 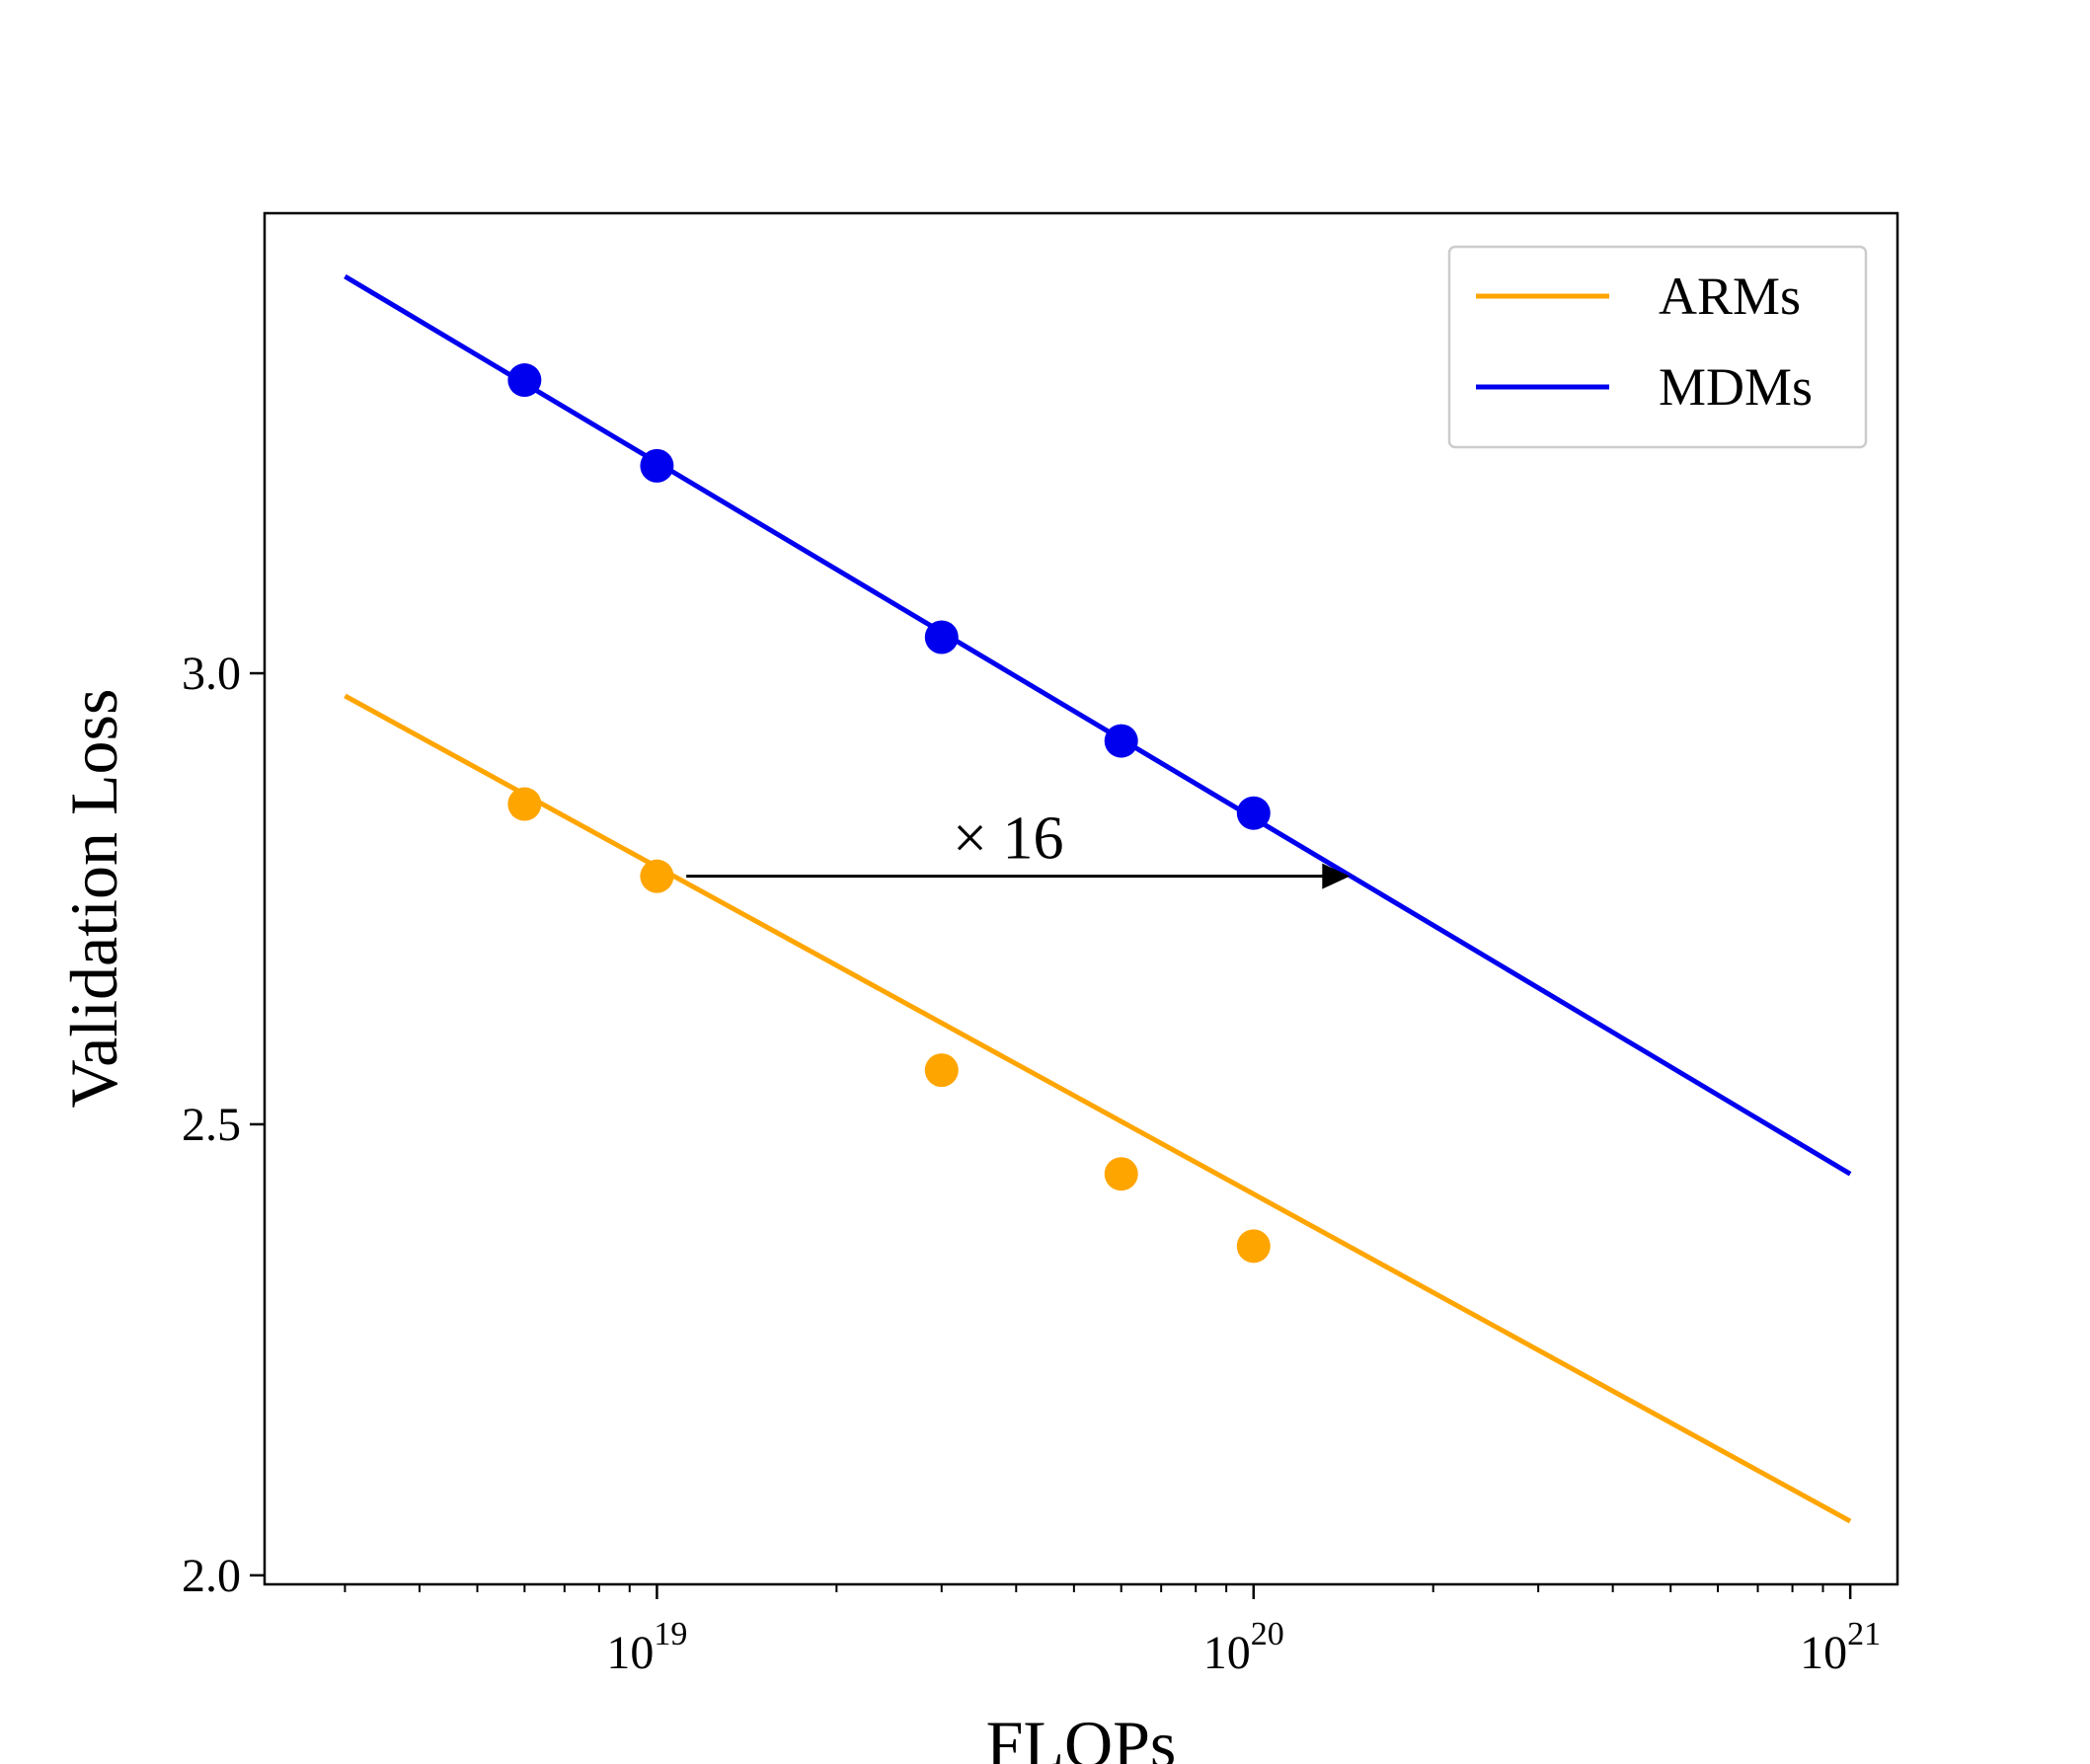 I want to click on x-tick-label: 1019, so click(x=647, y=1647).